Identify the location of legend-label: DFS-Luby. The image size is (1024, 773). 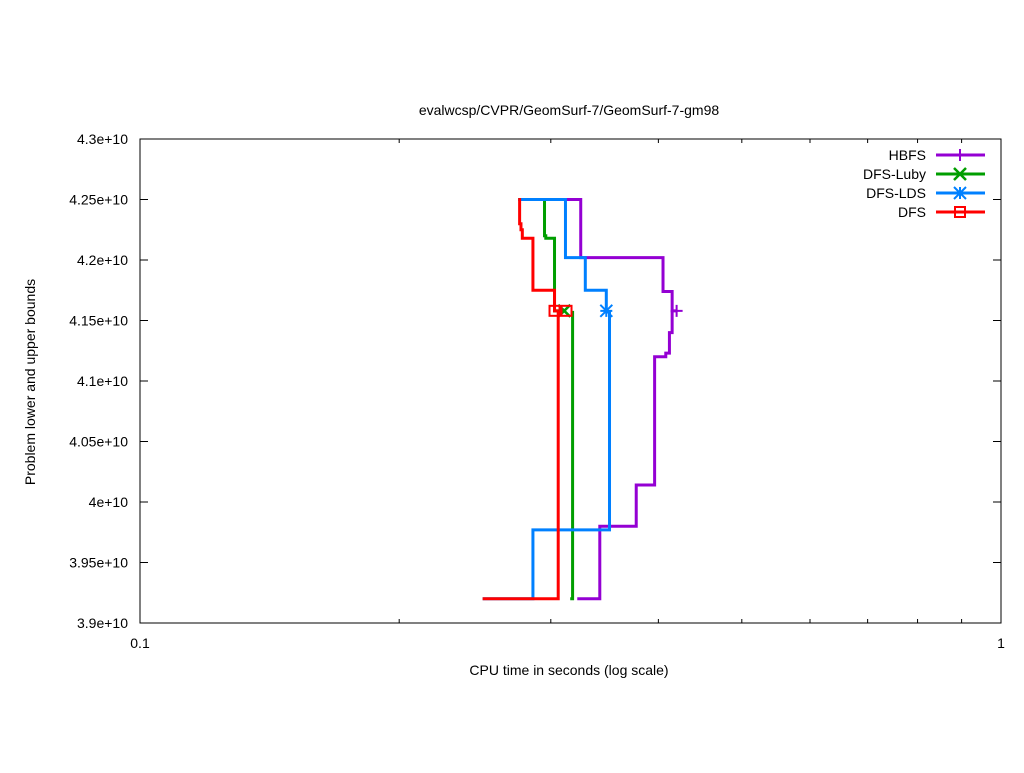
(894, 174).